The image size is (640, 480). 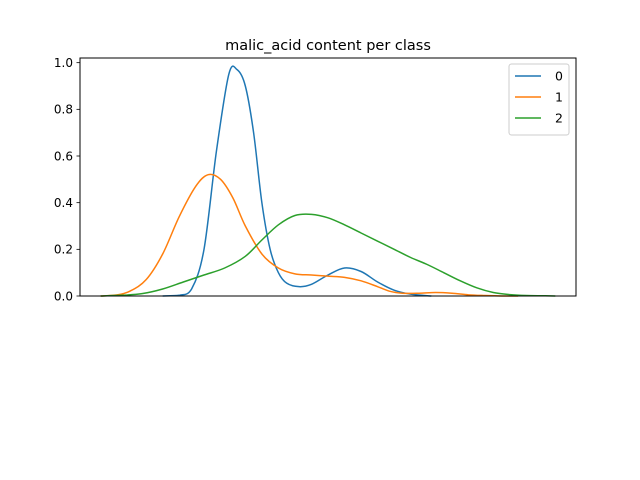 What do you see at coordinates (559, 97) in the screenshot?
I see `legend-label-1: 1` at bounding box center [559, 97].